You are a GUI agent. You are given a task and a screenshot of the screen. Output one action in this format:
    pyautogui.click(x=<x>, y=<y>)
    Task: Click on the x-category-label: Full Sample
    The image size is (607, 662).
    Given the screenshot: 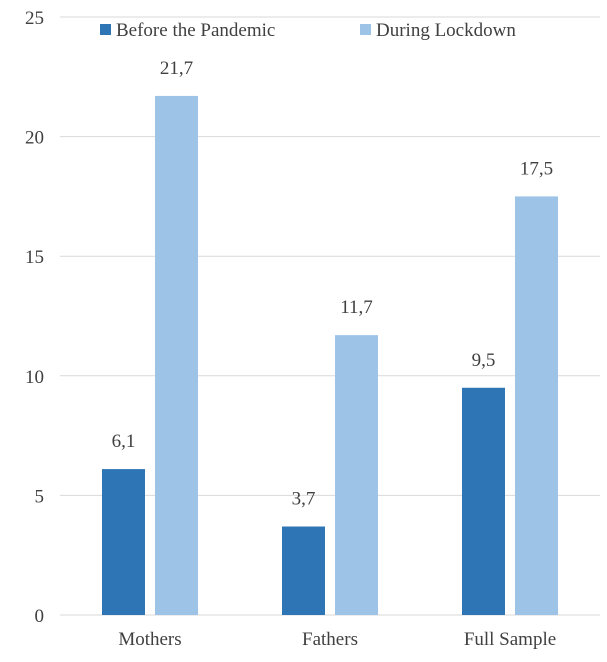 What is the action you would take?
    pyautogui.click(x=510, y=639)
    